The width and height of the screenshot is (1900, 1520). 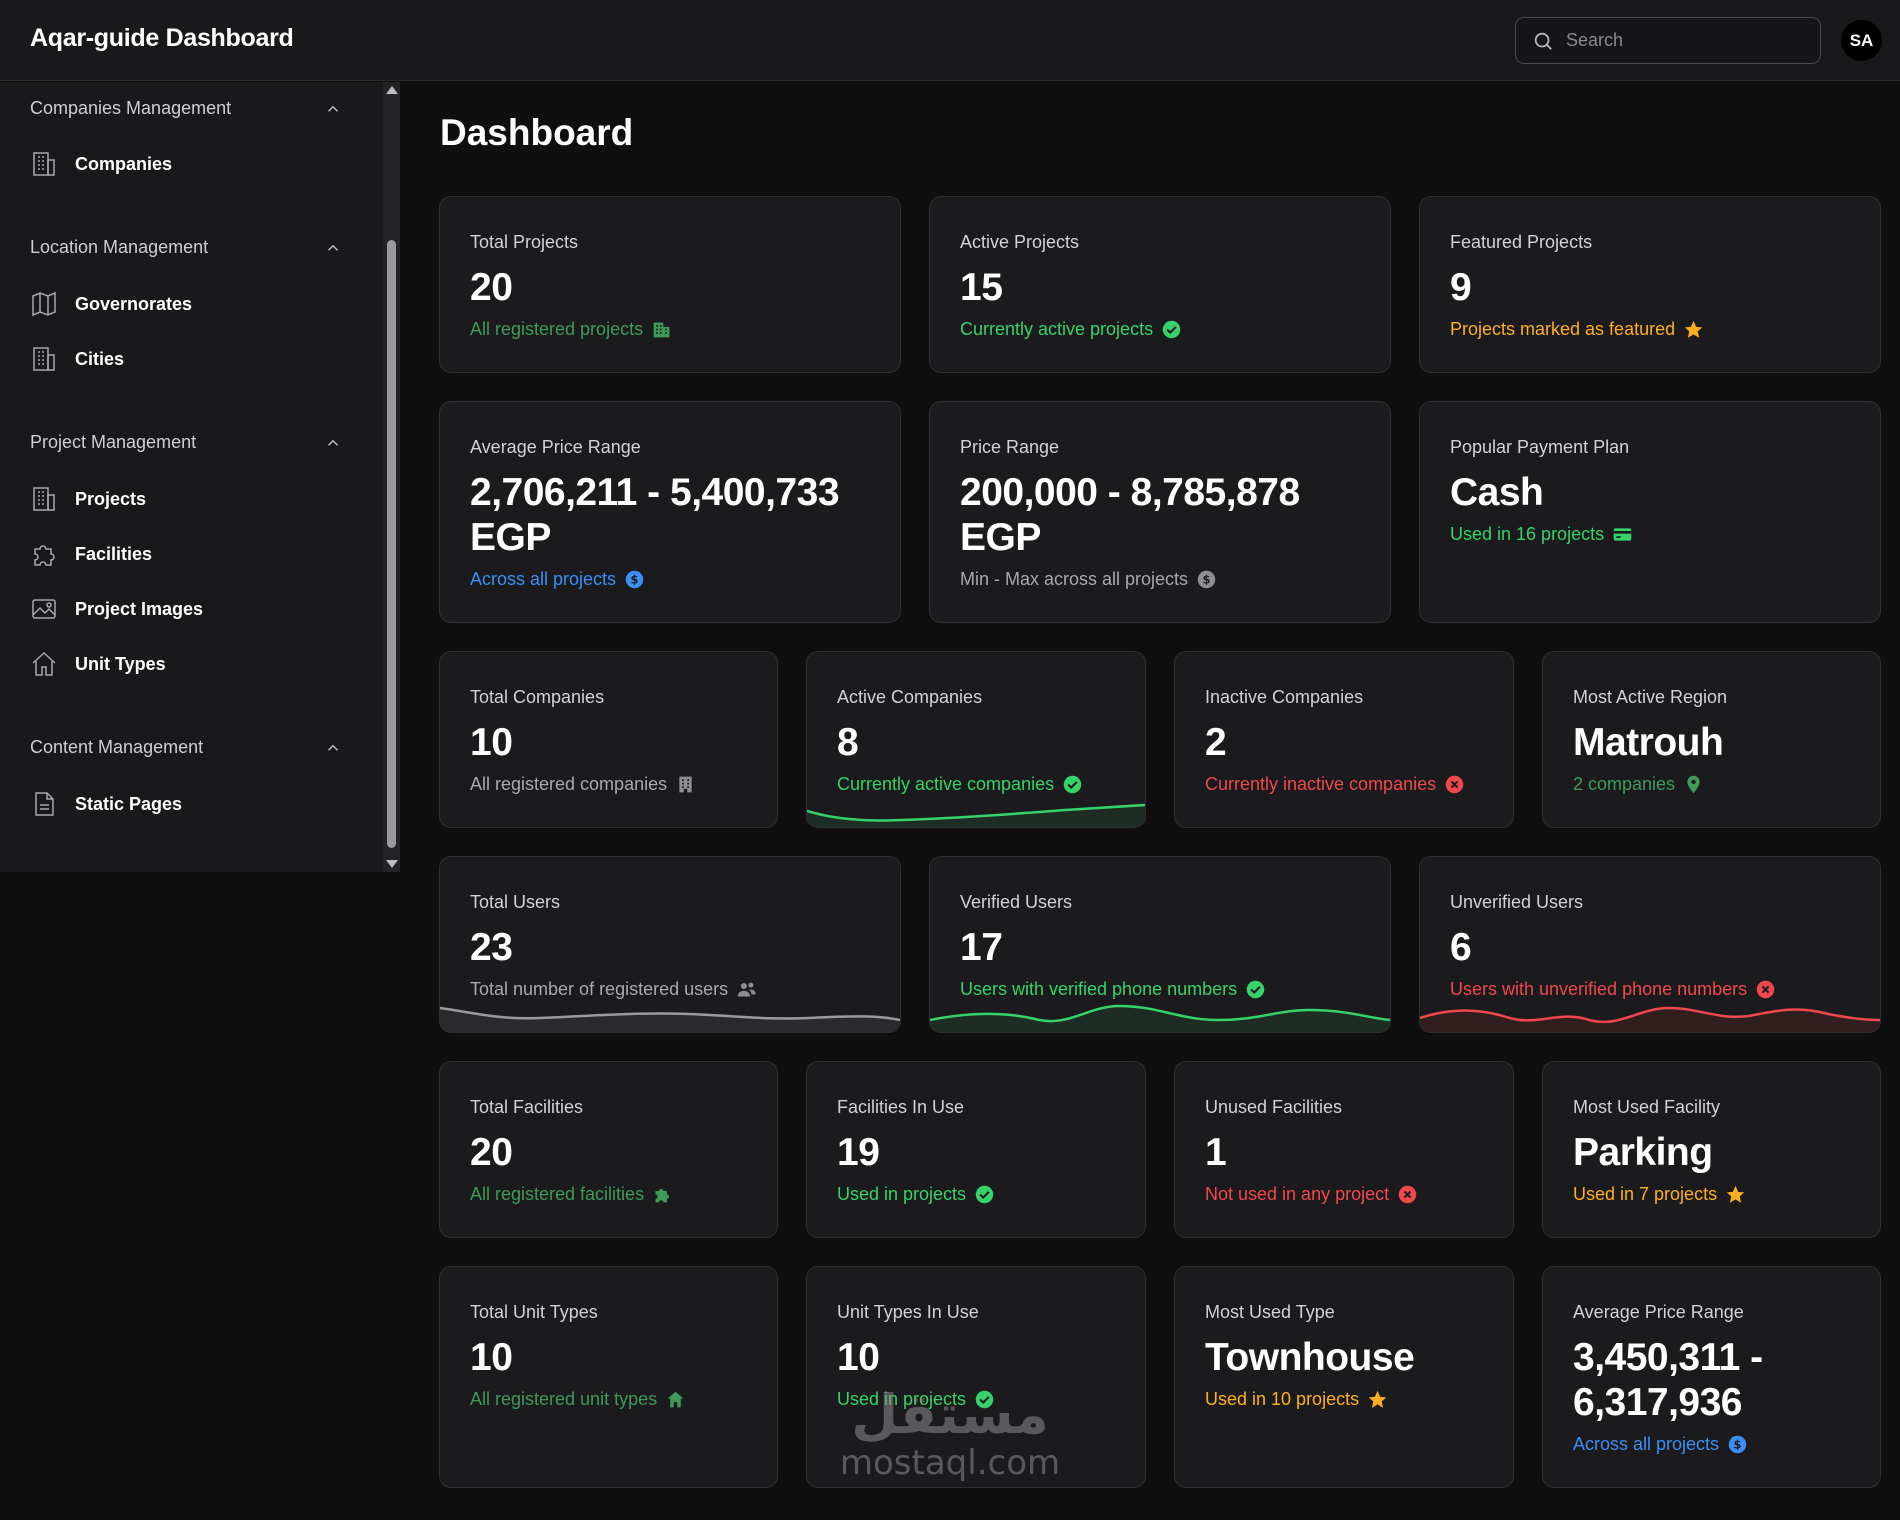 What do you see at coordinates (100, 358) in the screenshot?
I see `sidebar-item-label: Cities` at bounding box center [100, 358].